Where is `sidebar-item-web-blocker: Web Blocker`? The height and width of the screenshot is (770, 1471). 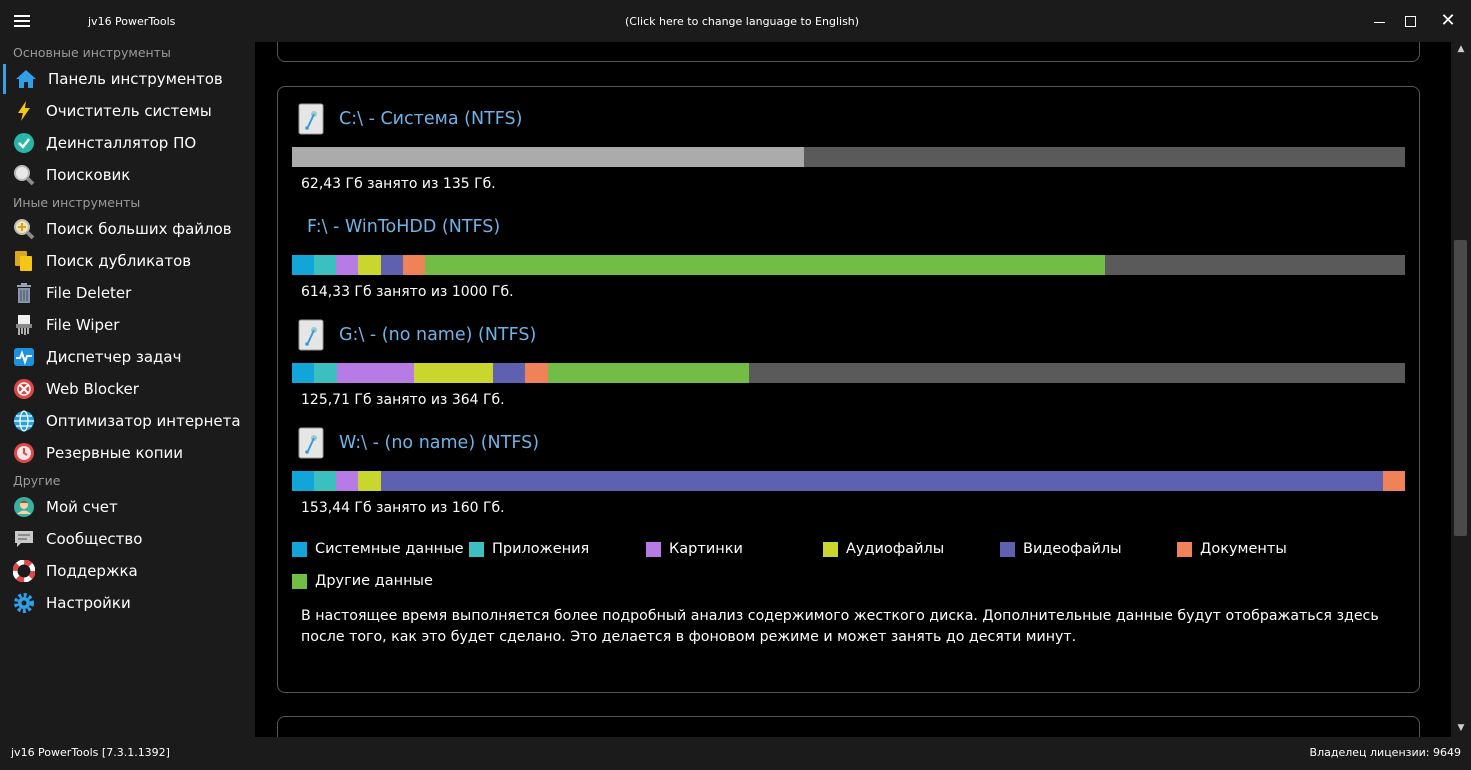 sidebar-item-web-blocker: Web Blocker is located at coordinates (129, 389).